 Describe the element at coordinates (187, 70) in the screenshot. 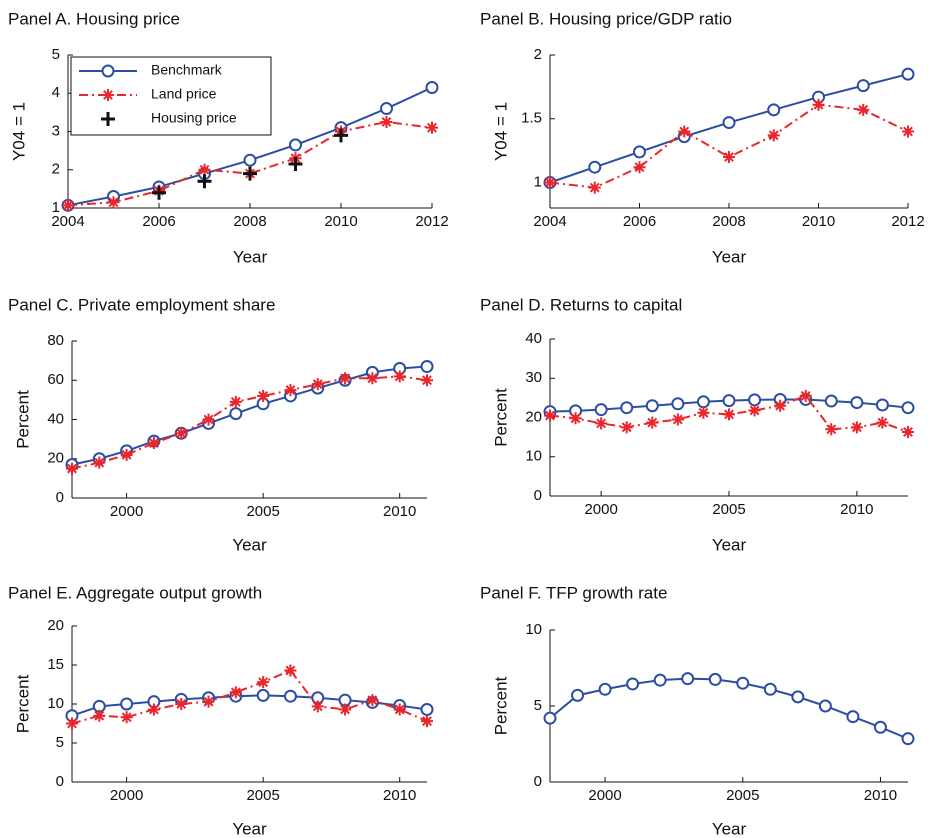

I see `legend-label: Benchmark` at that location.